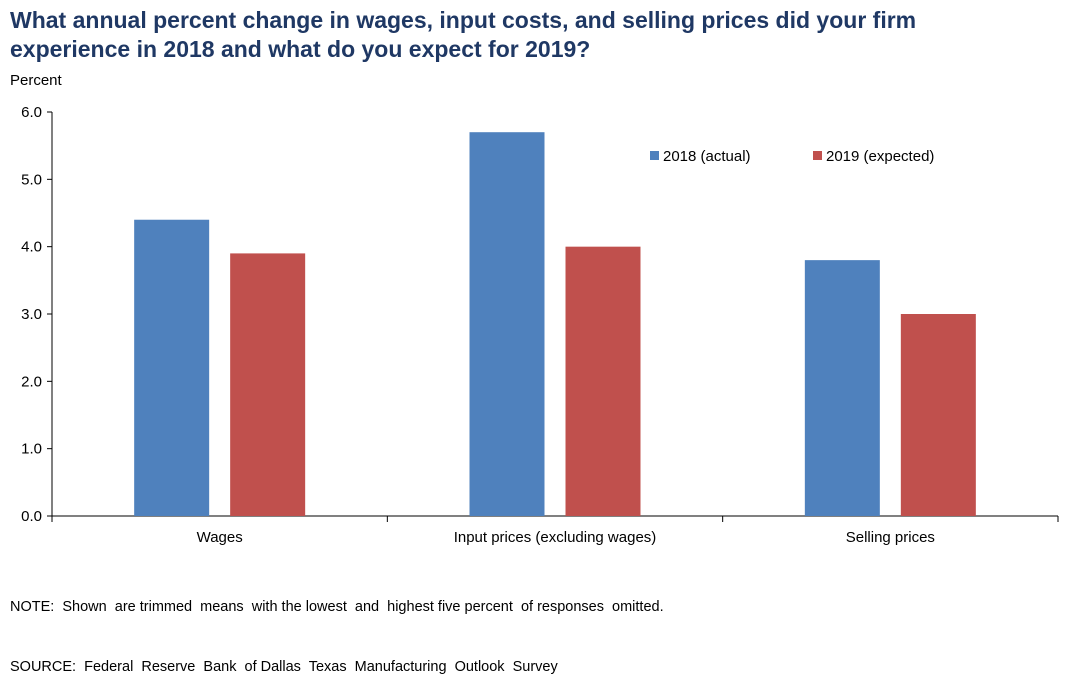 The image size is (1076, 697). Describe the element at coordinates (31, 247) in the screenshot. I see `y-tick-label: 4.0` at that location.